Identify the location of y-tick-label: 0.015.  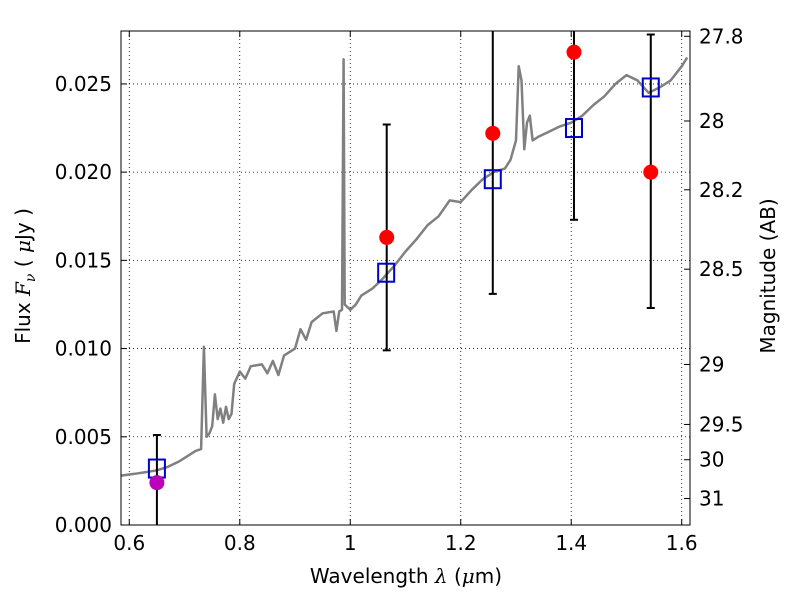
(83, 260).